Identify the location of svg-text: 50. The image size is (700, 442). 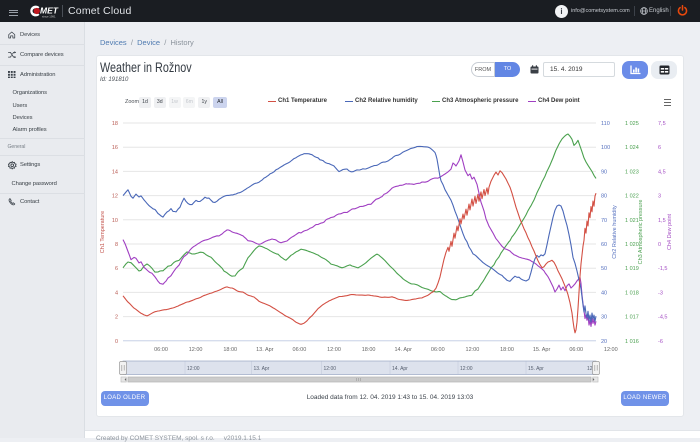
(604, 269).